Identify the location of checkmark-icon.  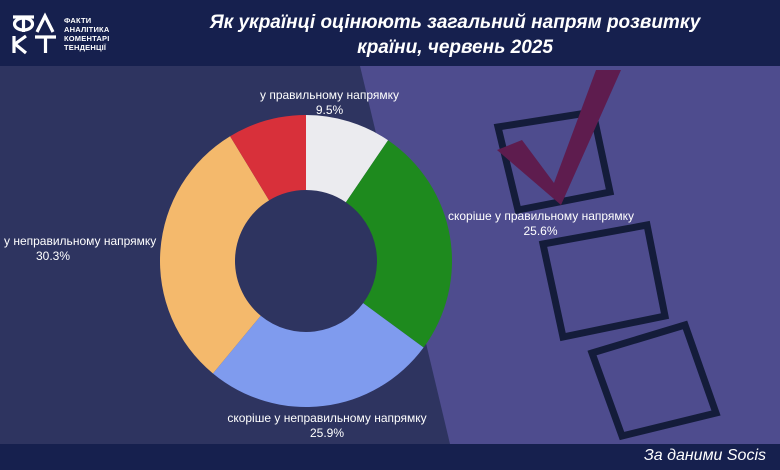
(559, 137).